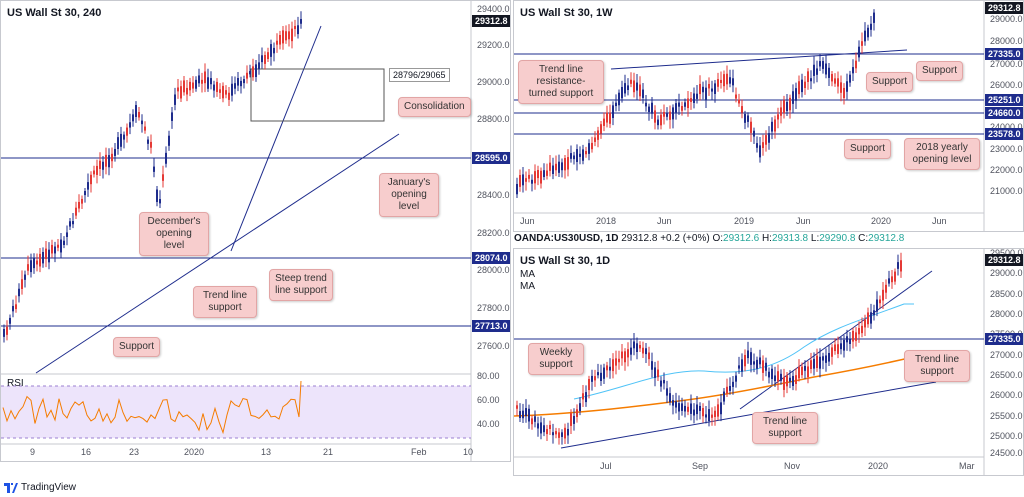 The image size is (1024, 497). Describe the element at coordinates (566, 13) in the screenshot. I see `weekly-chart-title: US Wall St 30, 1W` at that location.